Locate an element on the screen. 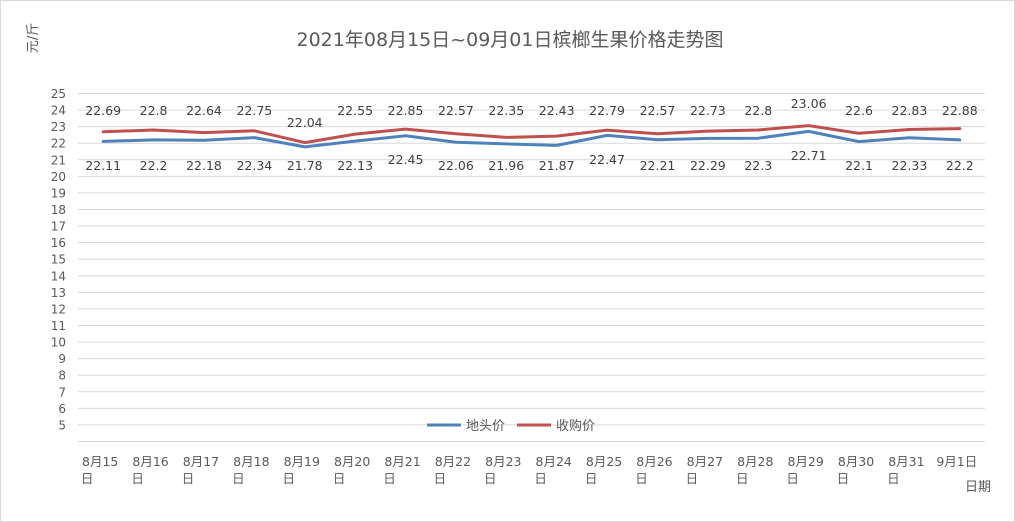 This screenshot has height=522, width=1015. x-tick-label: 8月21 is located at coordinates (402, 461).